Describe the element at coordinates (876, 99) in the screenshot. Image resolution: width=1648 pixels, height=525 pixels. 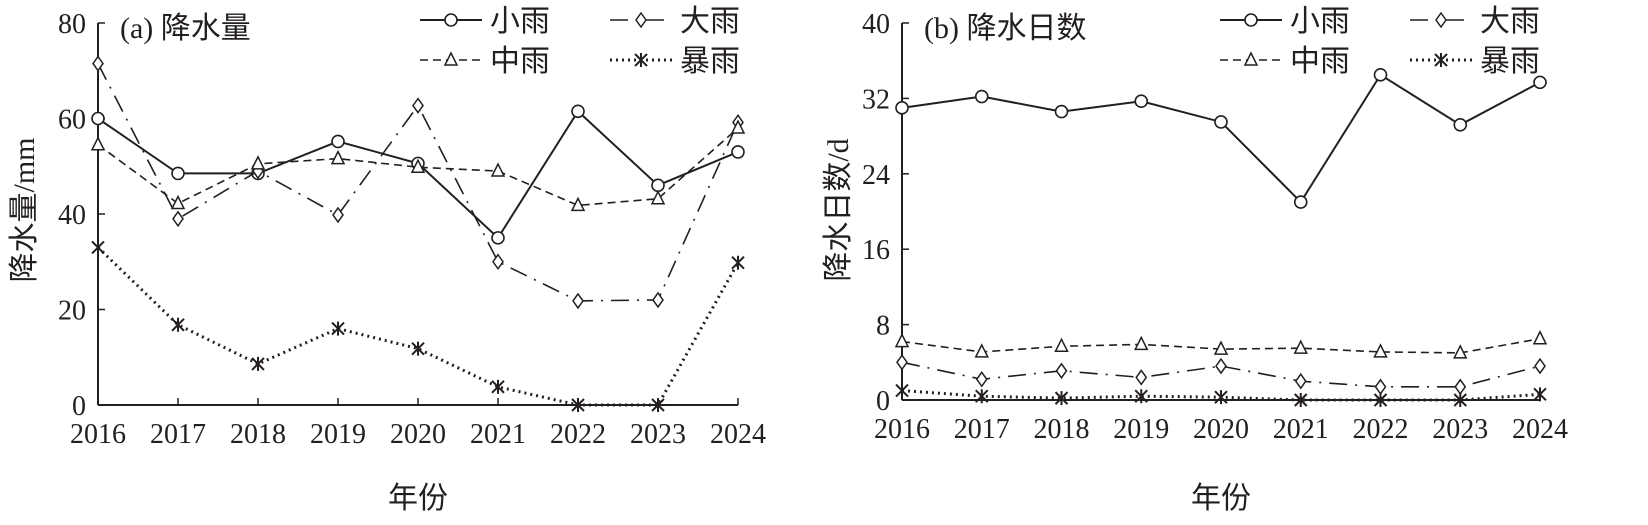
I see `y-tick-label: 32` at that location.